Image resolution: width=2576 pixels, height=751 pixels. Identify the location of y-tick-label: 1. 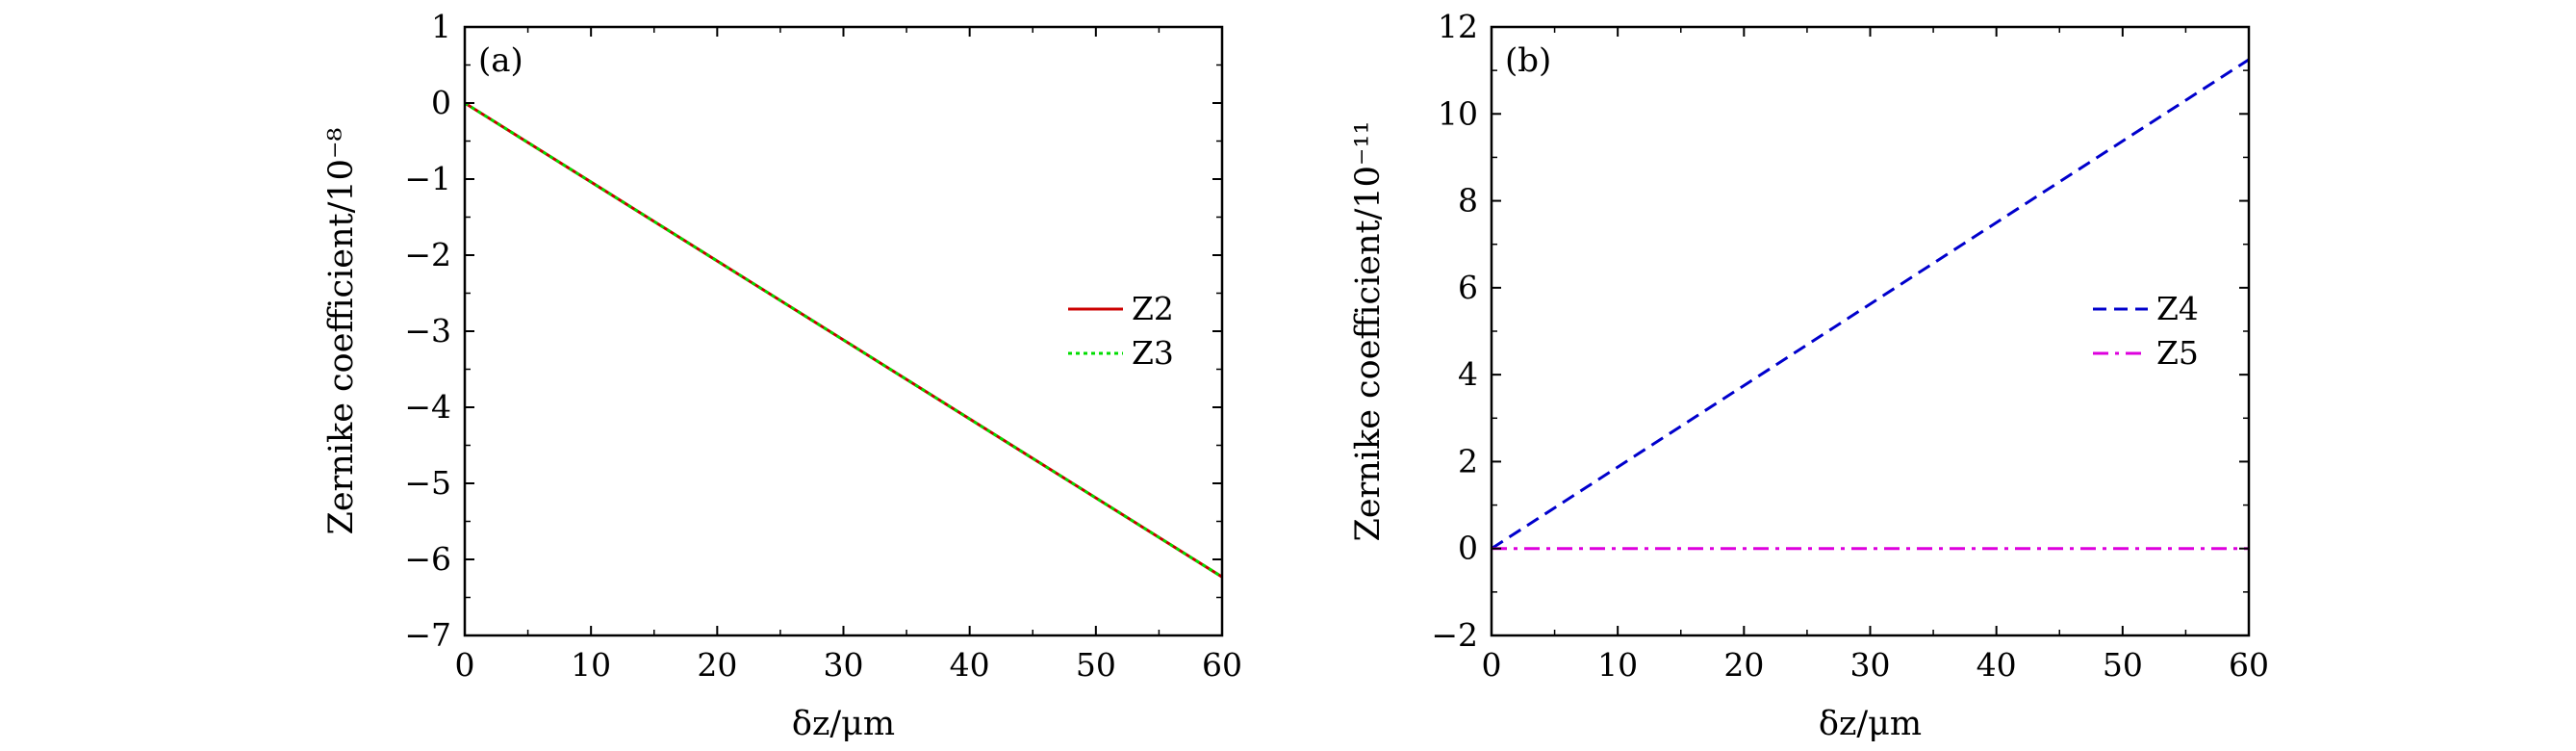
(441, 26).